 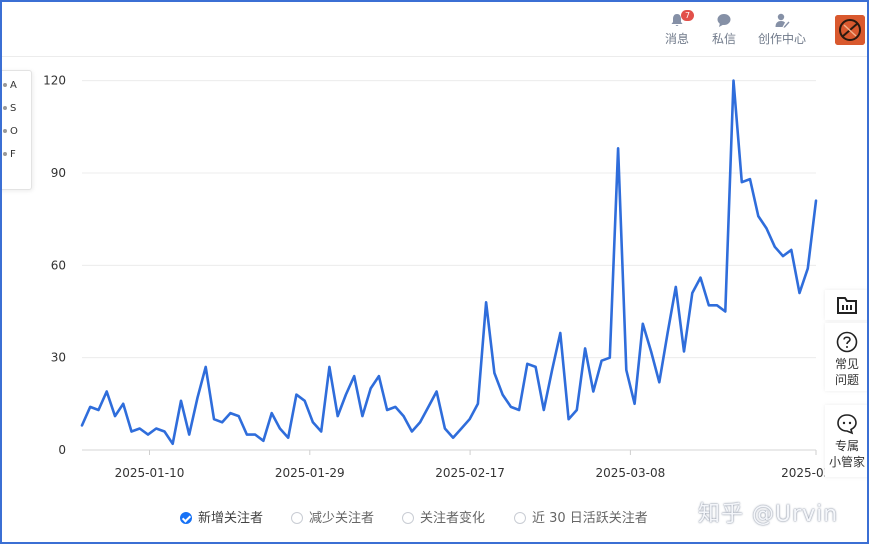 I want to click on top-bar: 7 消息 私信 创作中心, so click(x=434, y=28).